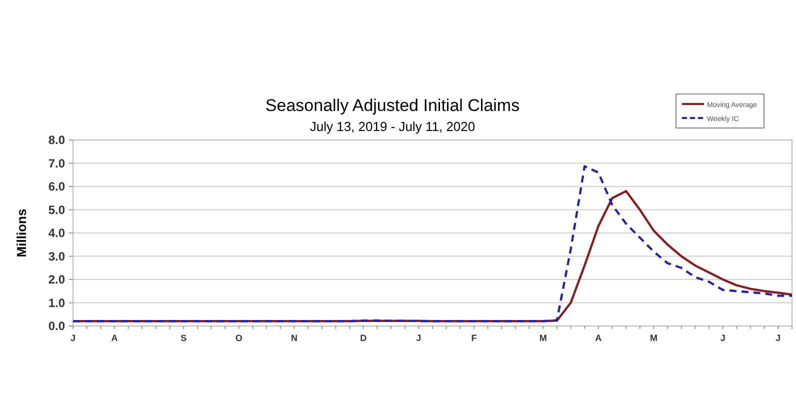 The width and height of the screenshot is (796, 417). What do you see at coordinates (392, 105) in the screenshot?
I see `chart-title: Seasonally Adjusted Initial Claims` at bounding box center [392, 105].